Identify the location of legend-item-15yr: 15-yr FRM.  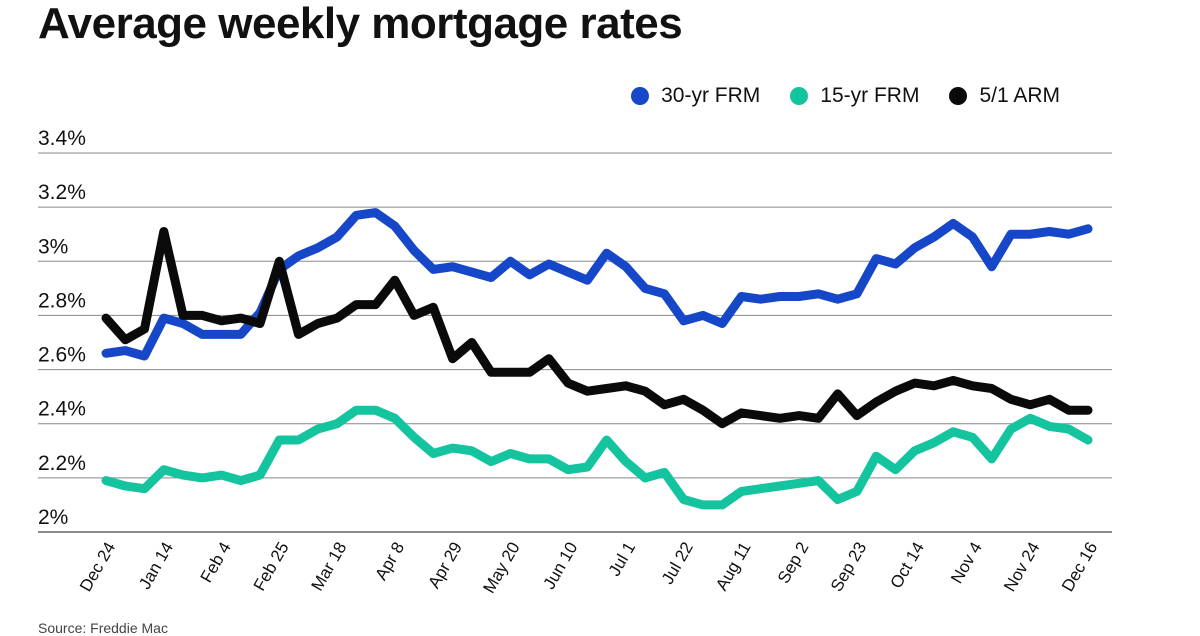
(854, 96).